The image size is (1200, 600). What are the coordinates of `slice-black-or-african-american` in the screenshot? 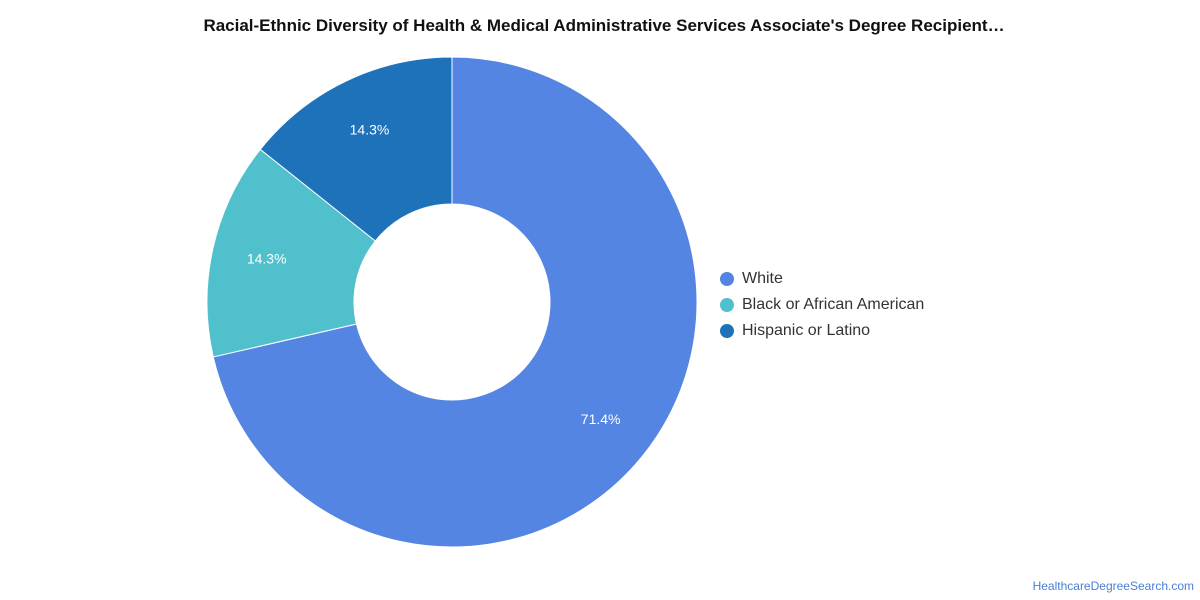 It's located at (291, 253).